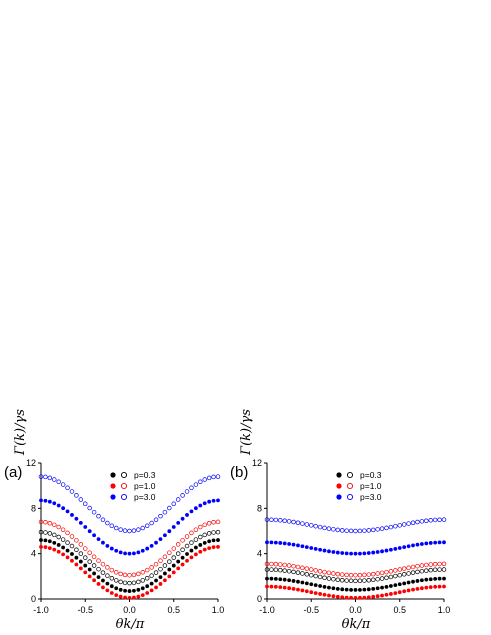  Describe the element at coordinates (33, 599) in the screenshot. I see `y-tick-label: 0` at that location.